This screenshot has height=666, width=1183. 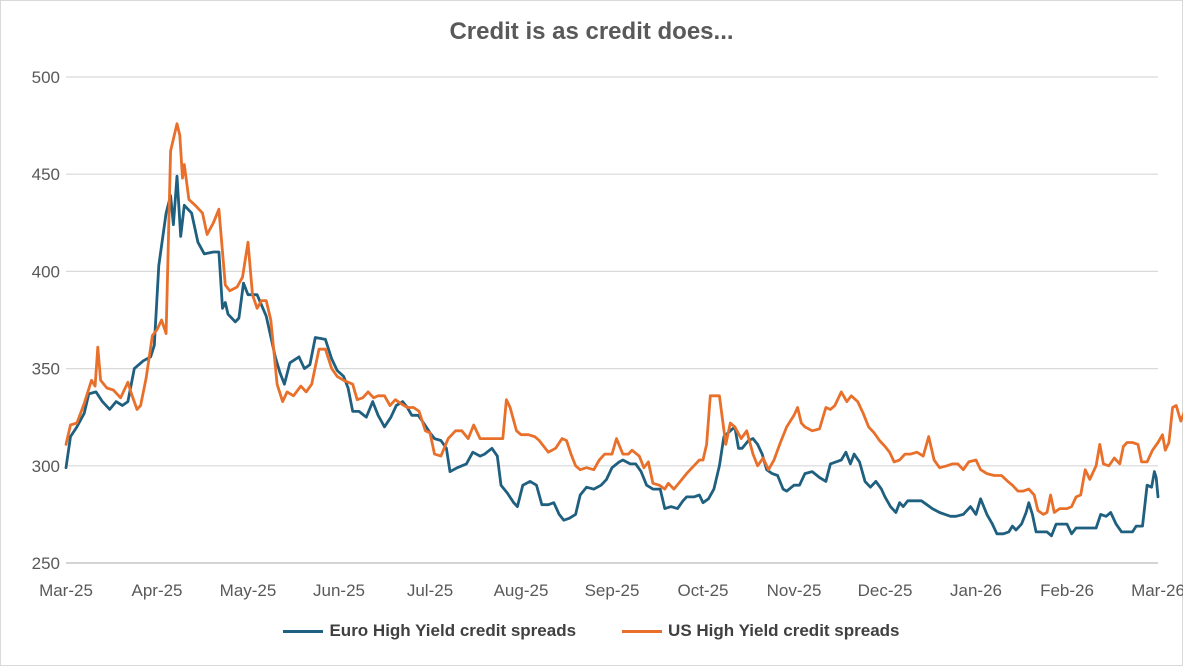 What do you see at coordinates (303, 631) in the screenshot?
I see `legend-swatch-euro-hy` at bounding box center [303, 631].